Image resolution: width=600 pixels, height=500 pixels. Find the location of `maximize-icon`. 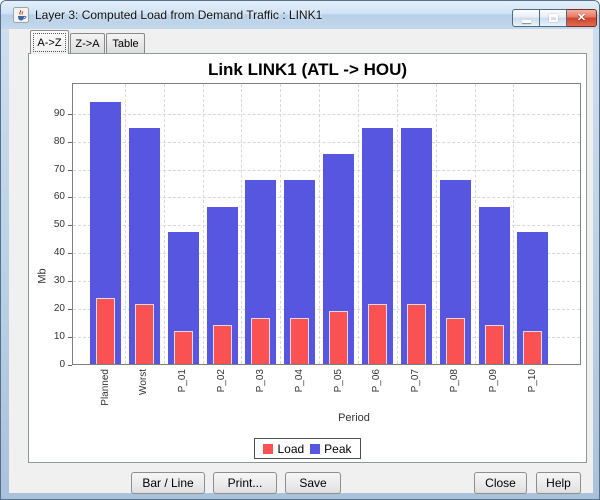

maximize-icon is located at coordinates (553, 18).